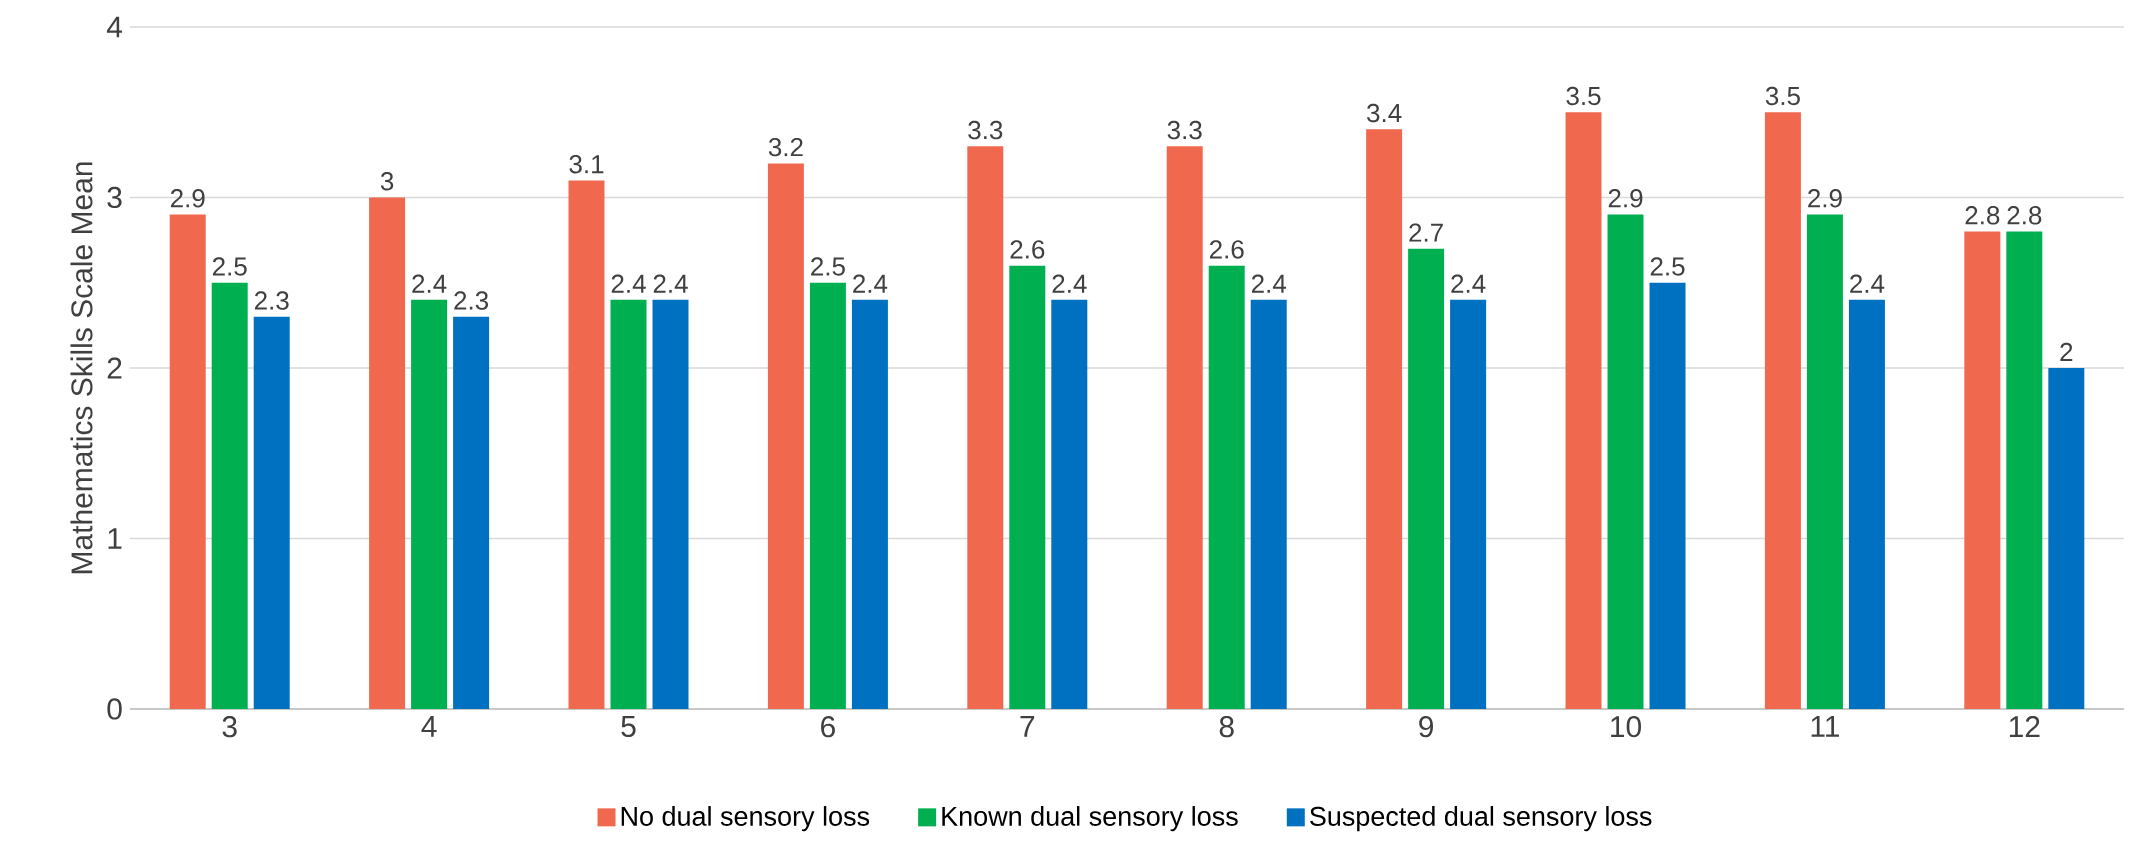  Describe the element at coordinates (1226, 727) in the screenshot. I see `x-tick-label: 8` at that location.